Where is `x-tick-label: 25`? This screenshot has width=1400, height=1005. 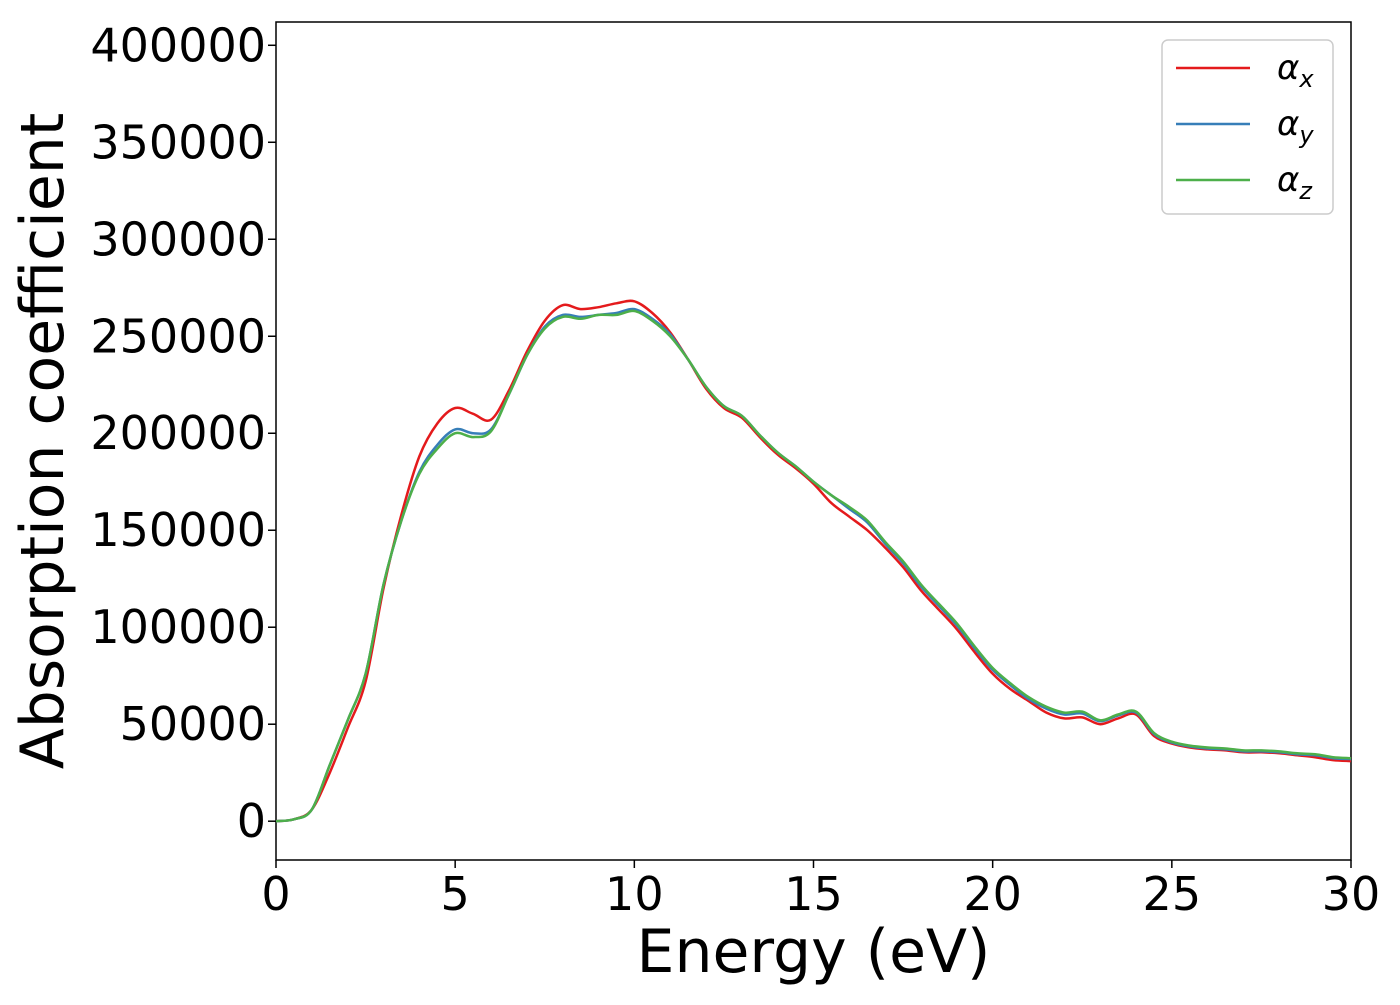
x-tick-label: 25 is located at coordinates (1172, 894).